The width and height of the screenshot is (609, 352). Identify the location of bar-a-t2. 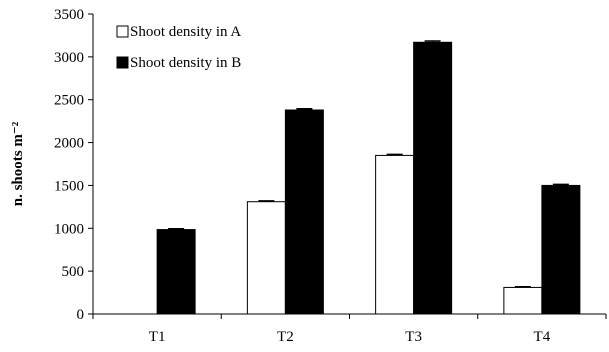
(266, 258).